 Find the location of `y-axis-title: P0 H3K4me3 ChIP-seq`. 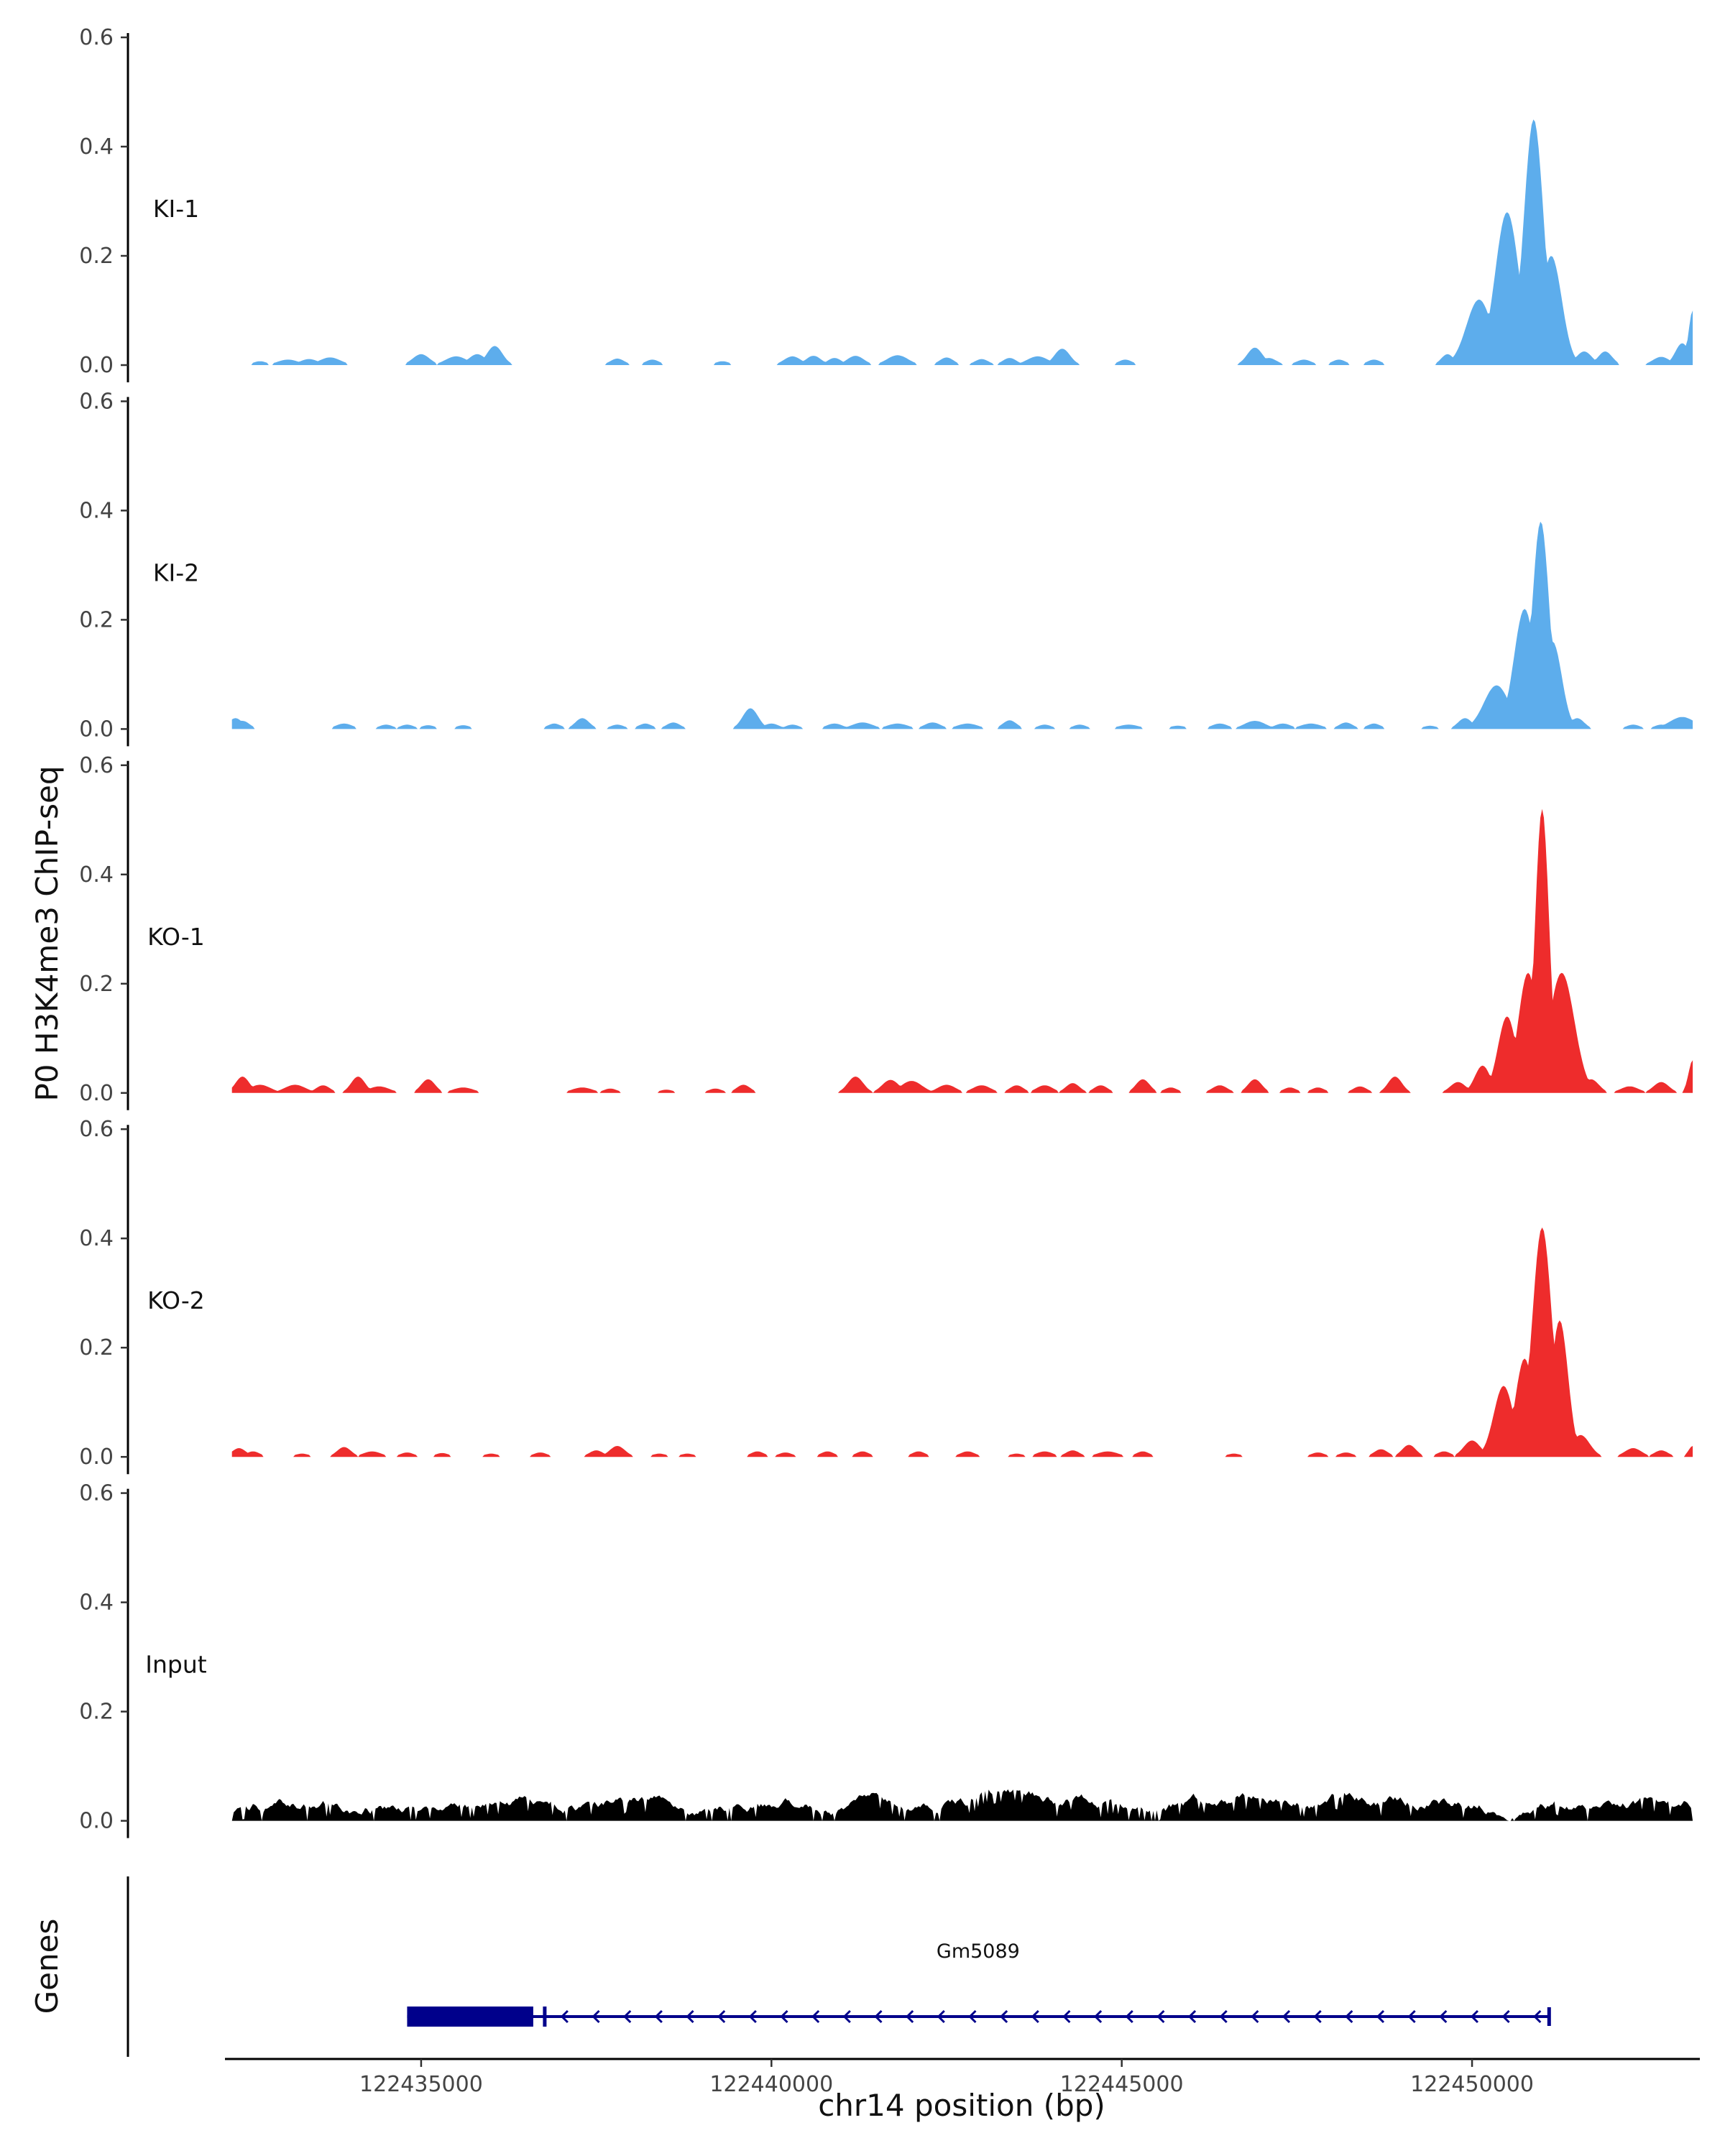

y-axis-title: P0 H3K4me3 ChIP-seq is located at coordinates (47, 933).